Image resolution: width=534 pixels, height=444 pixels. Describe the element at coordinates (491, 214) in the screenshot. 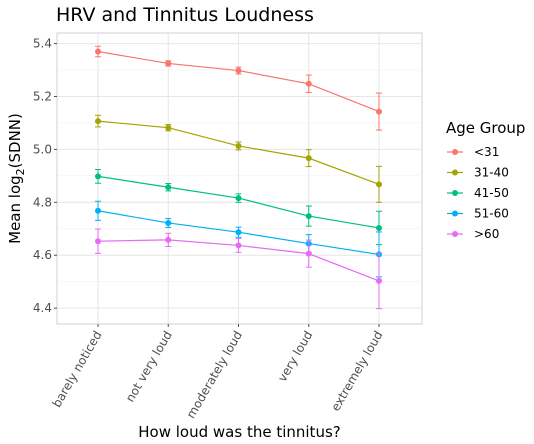

I see `legend-label: 51-60` at that location.